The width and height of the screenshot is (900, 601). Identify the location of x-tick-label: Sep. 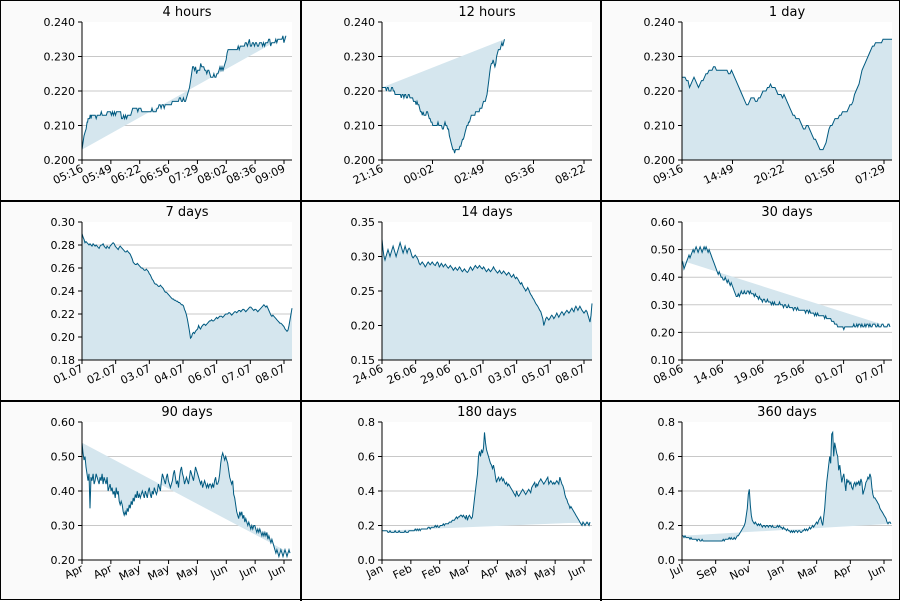
(707, 572).